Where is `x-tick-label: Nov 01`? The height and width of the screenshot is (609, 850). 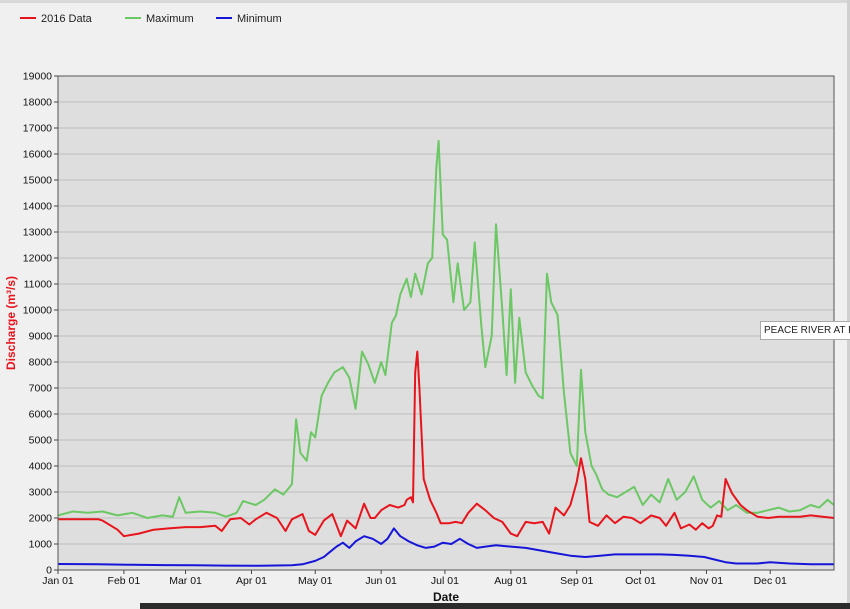
x-tick-label: Nov 01 is located at coordinates (706, 581).